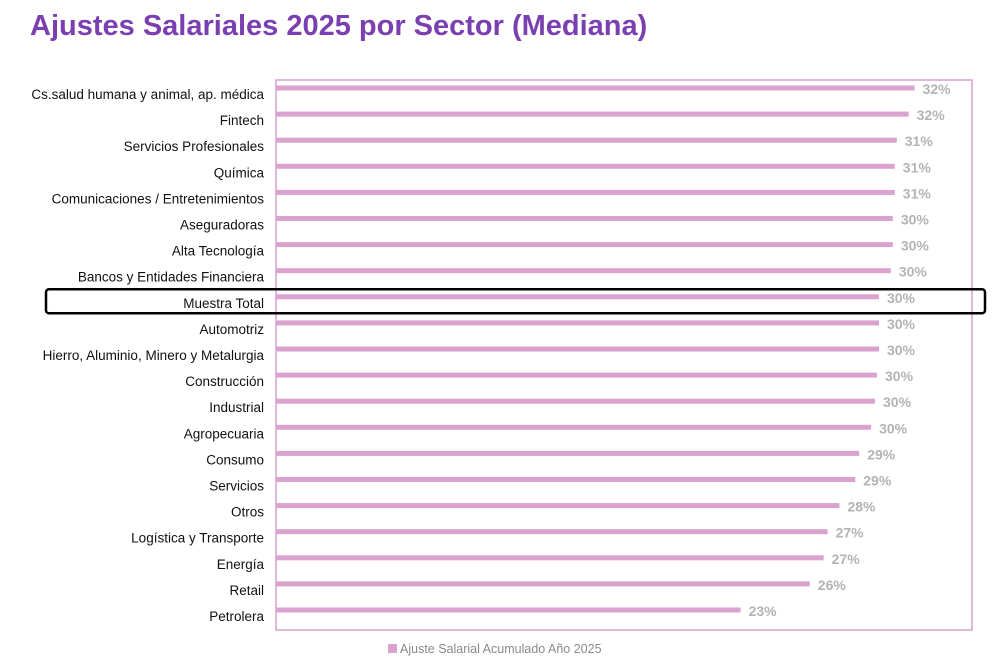  I want to click on category-label: Construcción, so click(224, 381).